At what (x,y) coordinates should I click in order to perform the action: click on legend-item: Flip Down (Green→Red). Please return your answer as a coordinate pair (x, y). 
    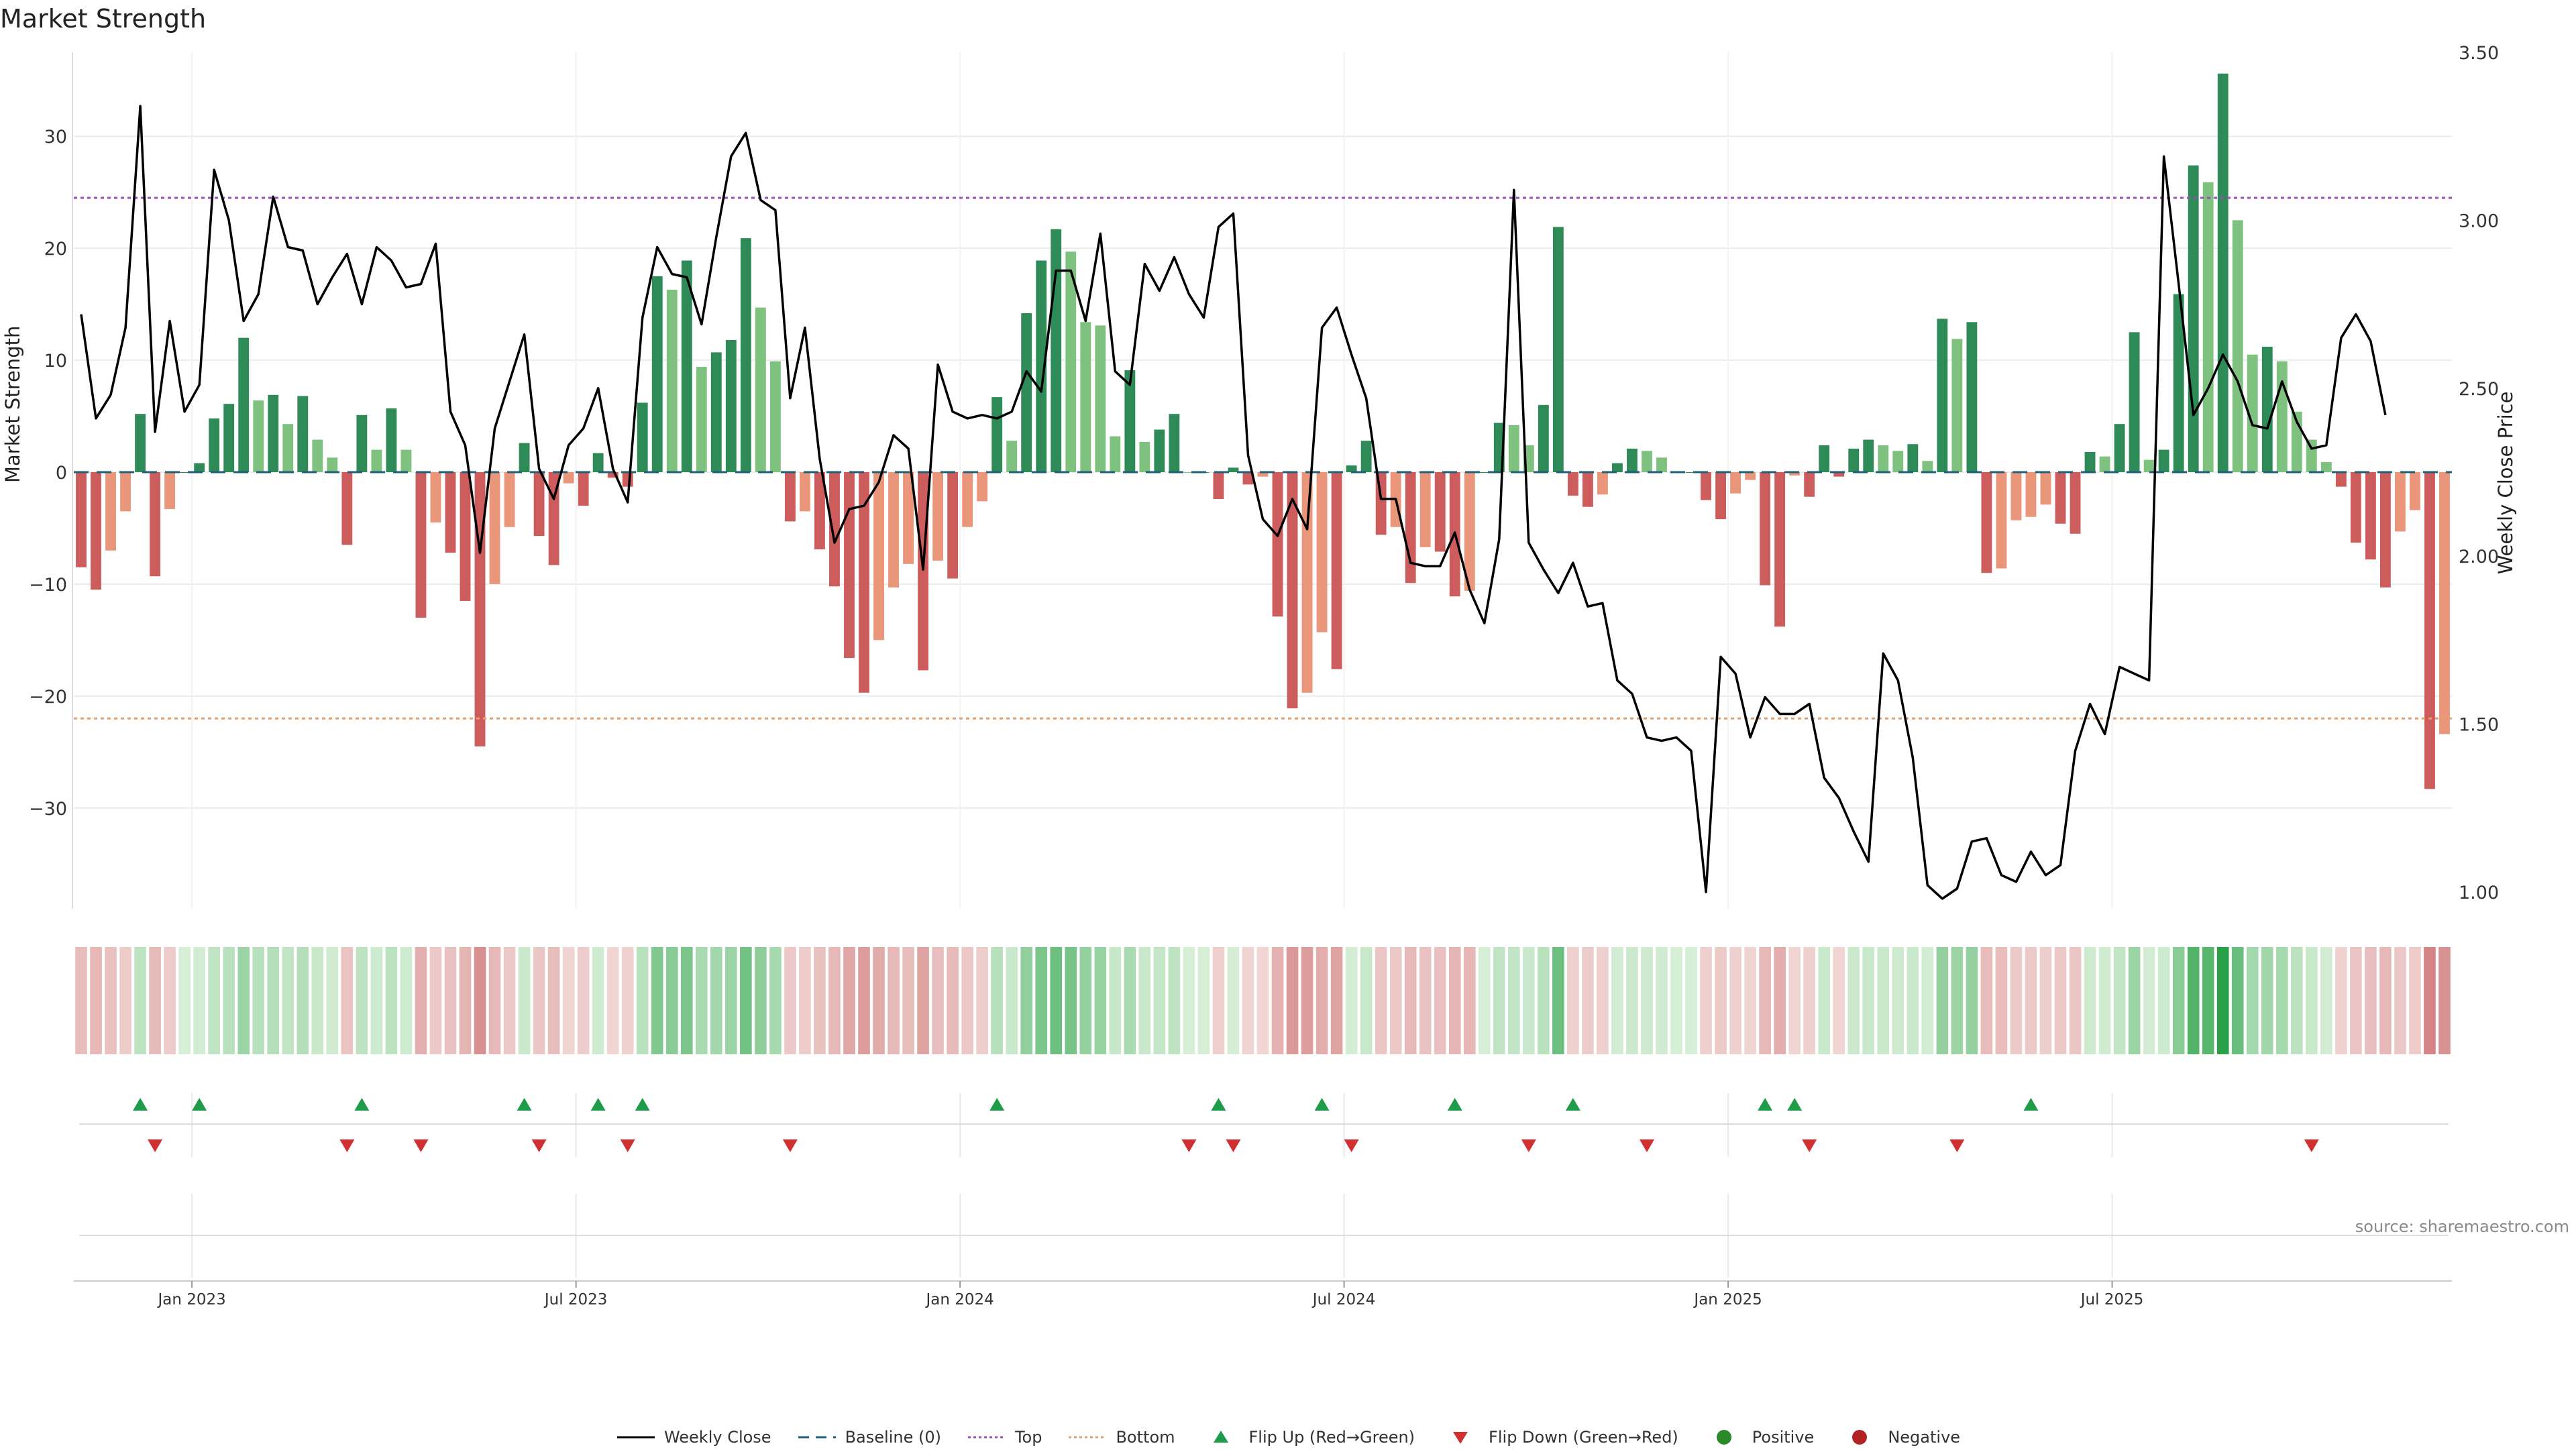
    Looking at the image, I should click on (1559, 1437).